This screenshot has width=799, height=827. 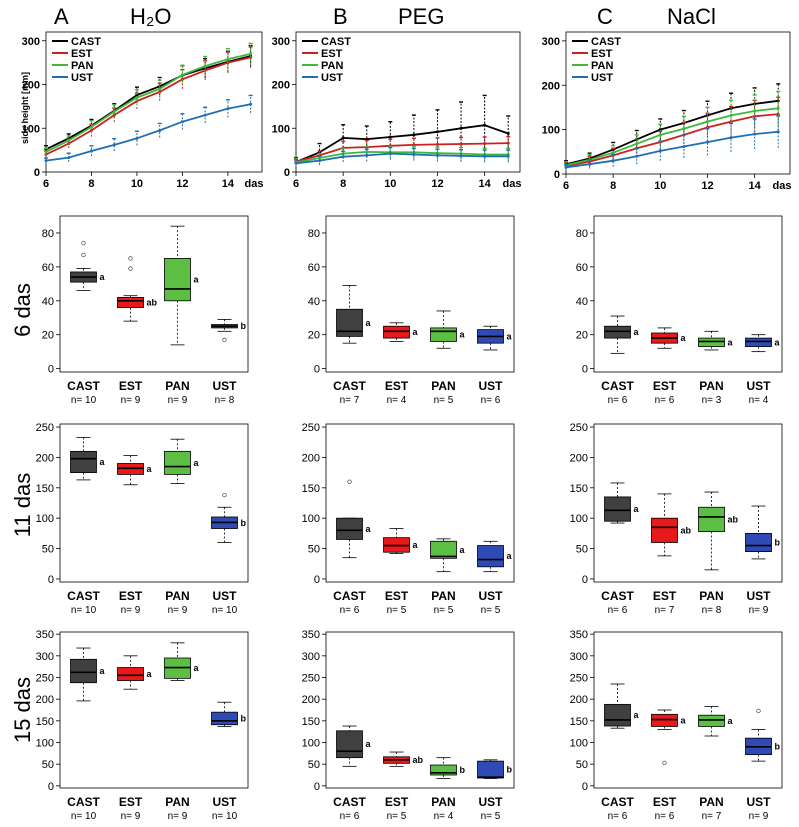 I want to click on sample-size-cast: n= 6, so click(x=618, y=400).